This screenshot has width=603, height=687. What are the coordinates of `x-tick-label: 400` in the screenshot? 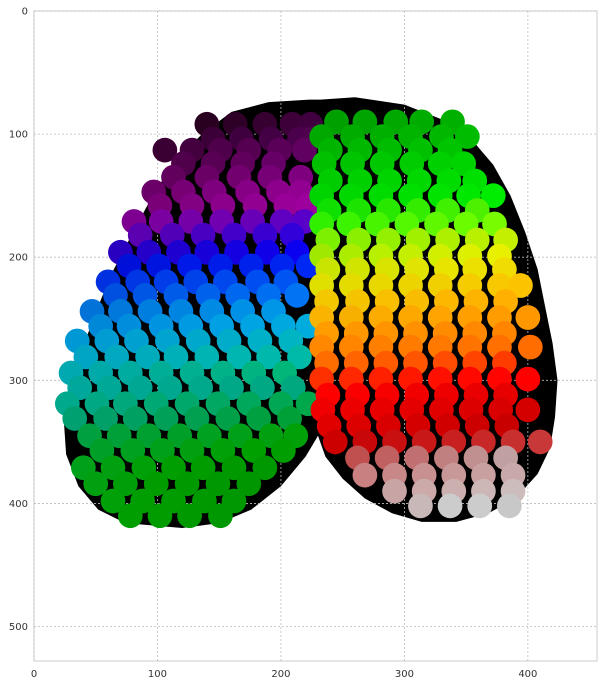 It's located at (527, 674).